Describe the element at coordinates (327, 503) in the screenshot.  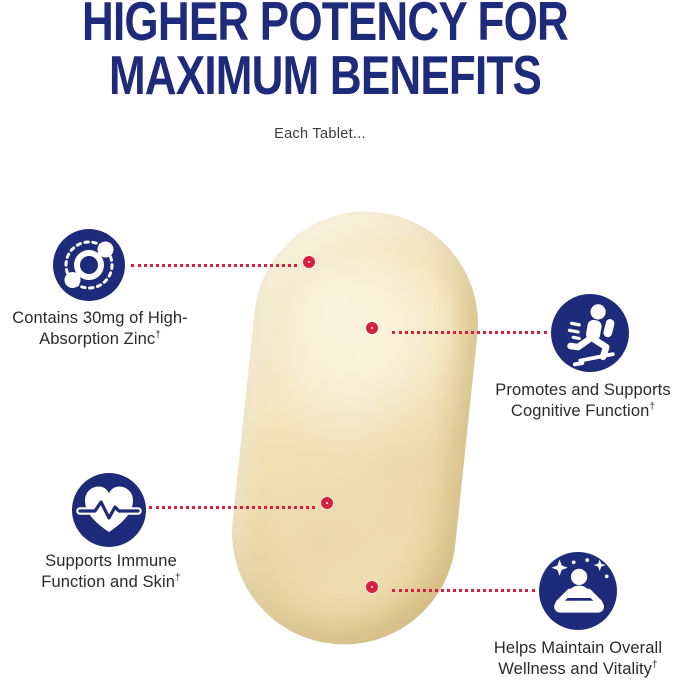
I see `tablet-marker-immune` at that location.